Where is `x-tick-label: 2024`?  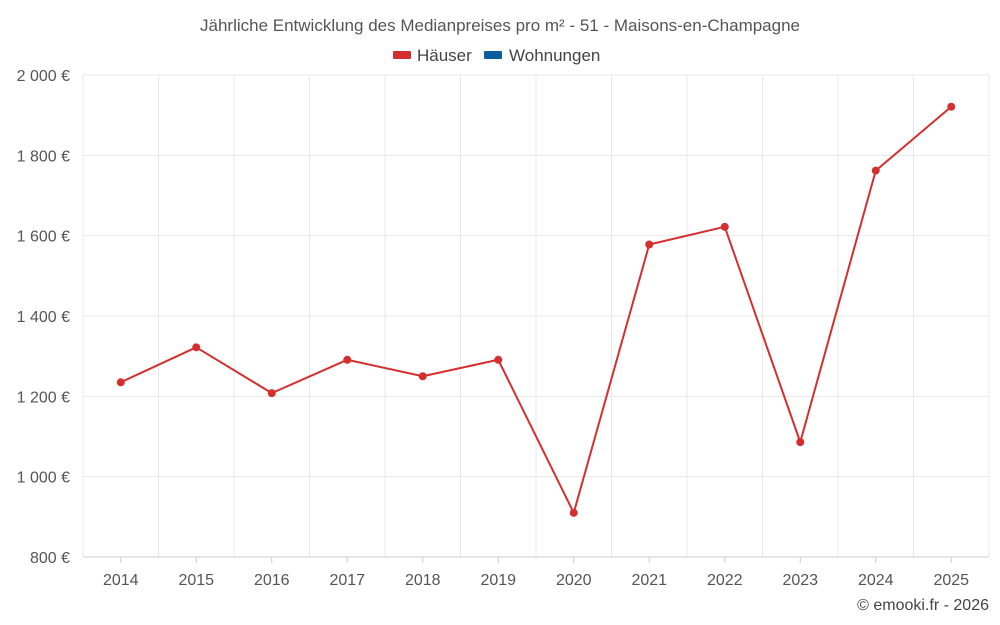 x-tick-label: 2024 is located at coordinates (876, 580).